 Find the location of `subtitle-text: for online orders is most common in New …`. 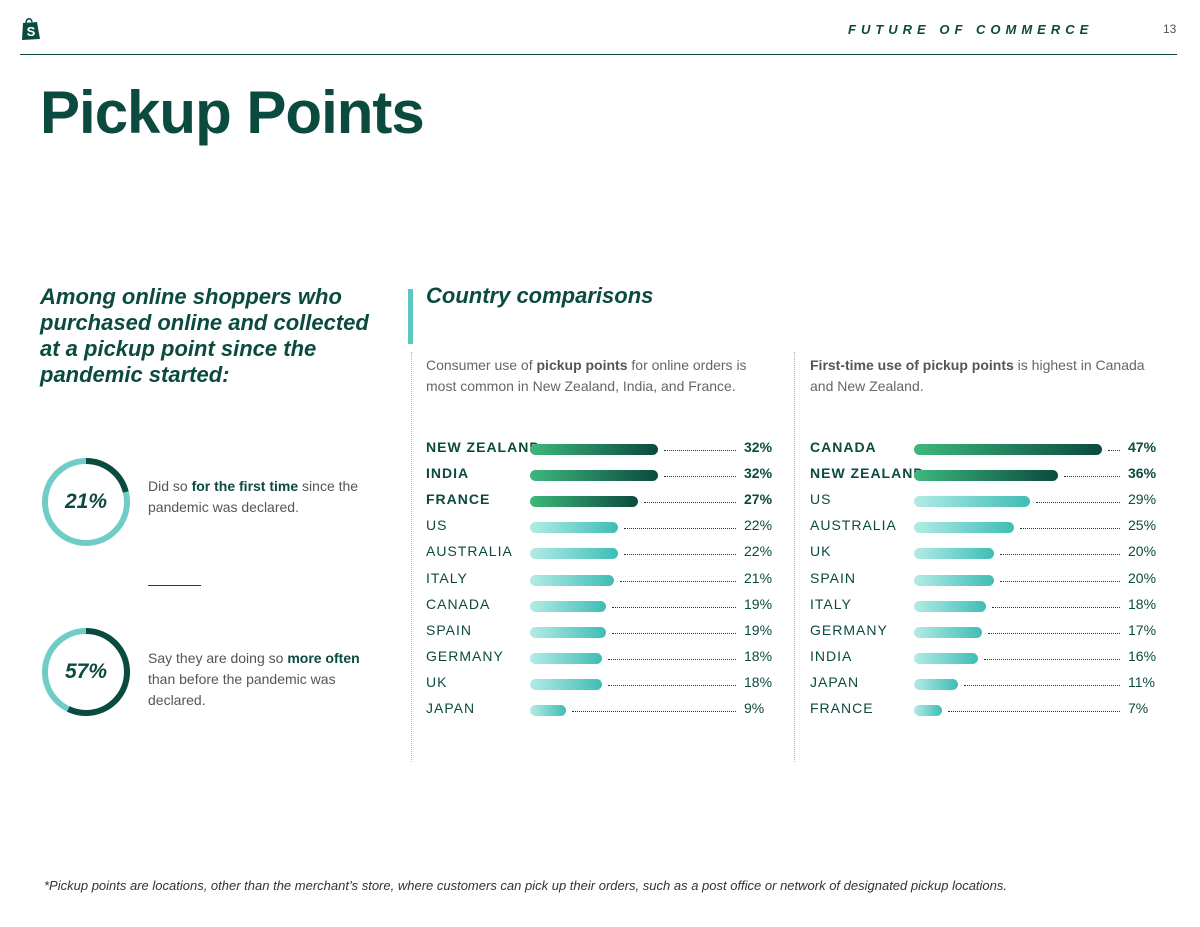

subtitle-text: for online orders is most common in New … is located at coordinates (586, 375).